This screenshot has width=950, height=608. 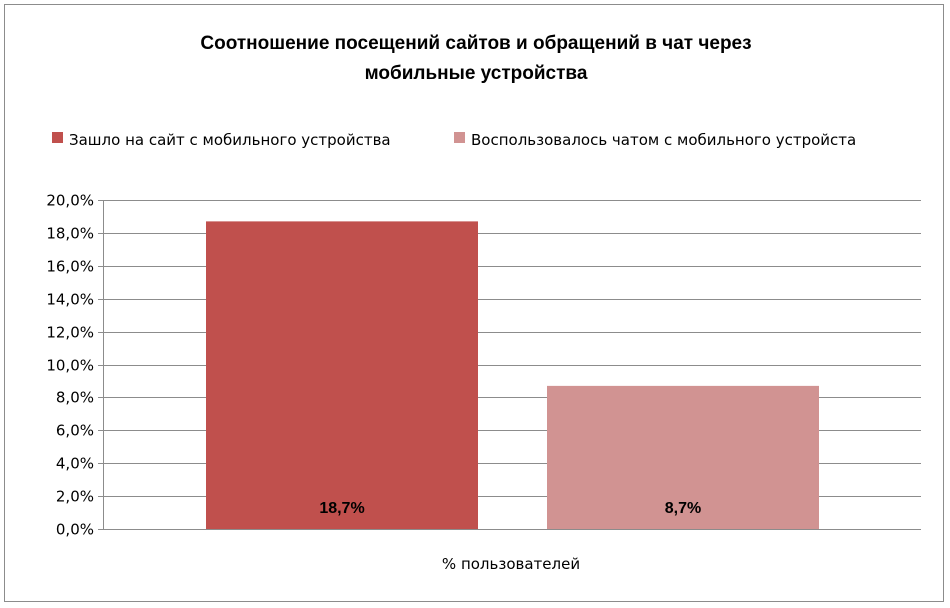 What do you see at coordinates (70, 333) in the screenshot?
I see `y-tick-label: 12,0%` at bounding box center [70, 333].